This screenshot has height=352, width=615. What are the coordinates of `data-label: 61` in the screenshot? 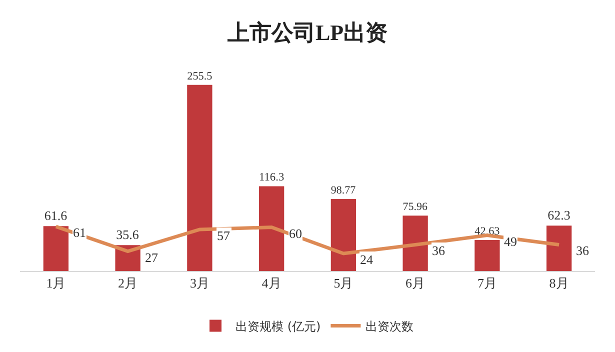 It's located at (79, 232).